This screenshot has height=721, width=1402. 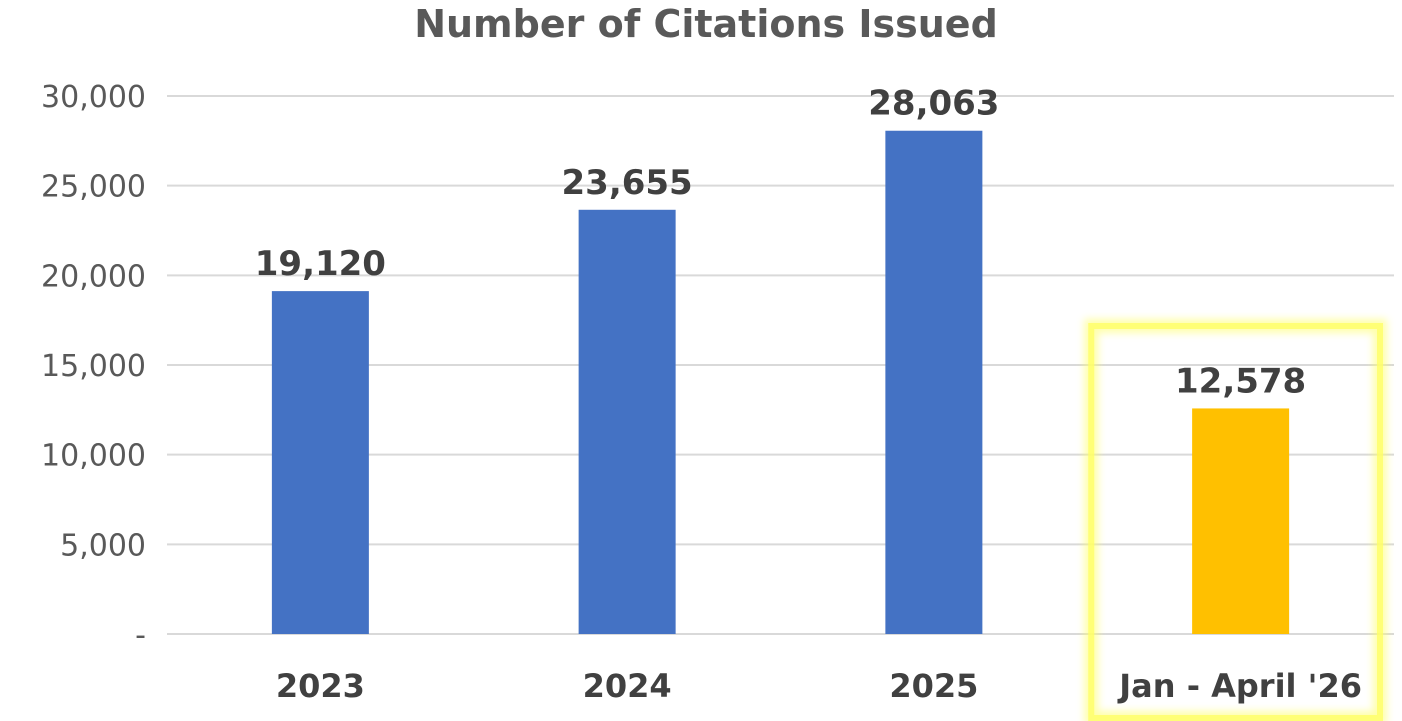 I want to click on x-tick-label: 2023, so click(x=320, y=686).